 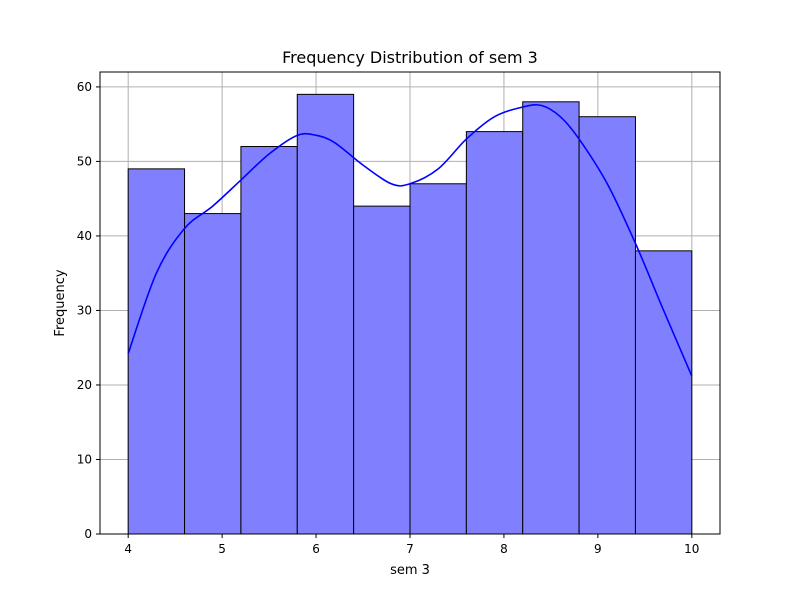 What do you see at coordinates (128, 549) in the screenshot?
I see `x-tick-label: 4` at bounding box center [128, 549].